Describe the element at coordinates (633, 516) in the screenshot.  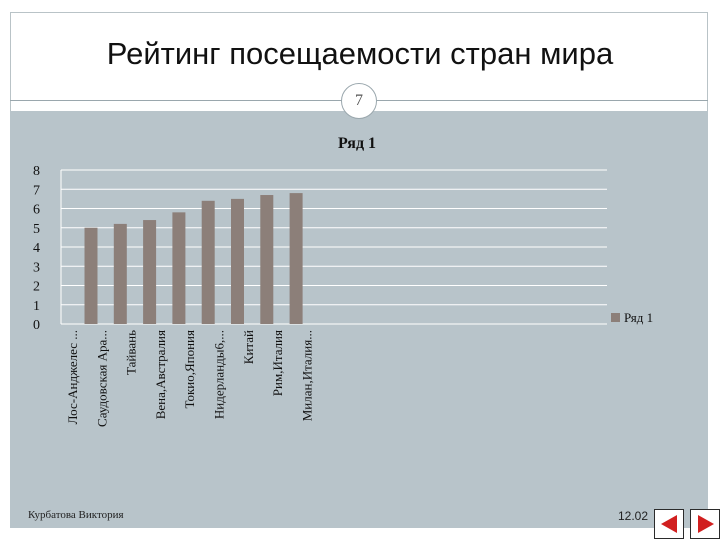
I see `footer-date: 12.02` at that location.